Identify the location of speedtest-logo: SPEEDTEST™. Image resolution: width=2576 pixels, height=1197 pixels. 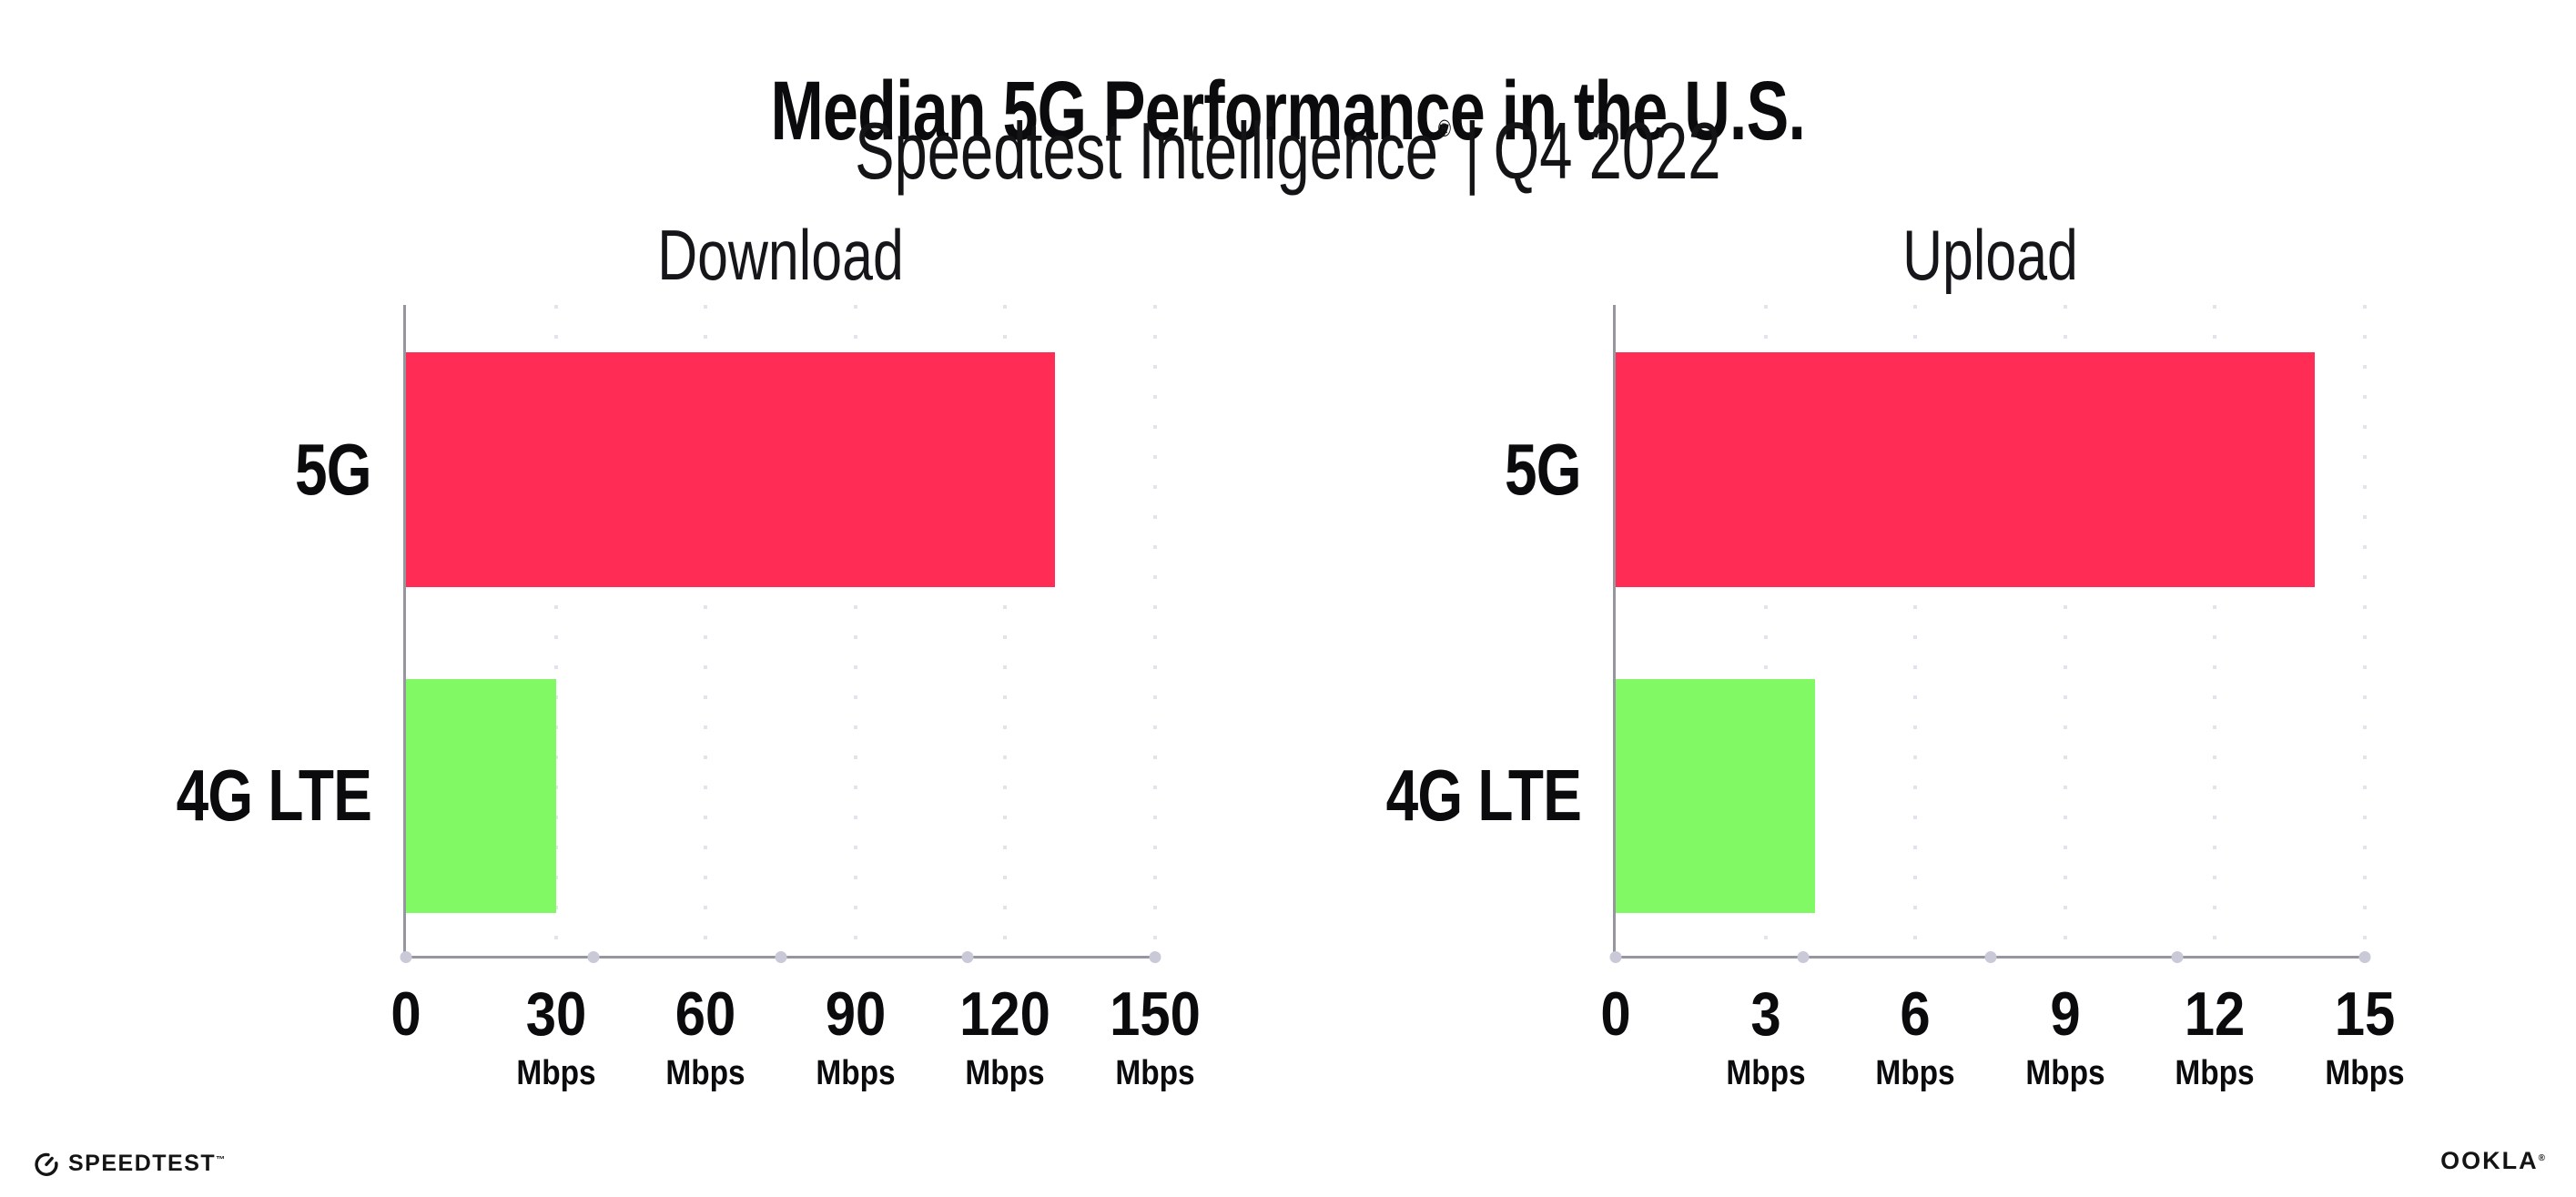
(129, 1163).